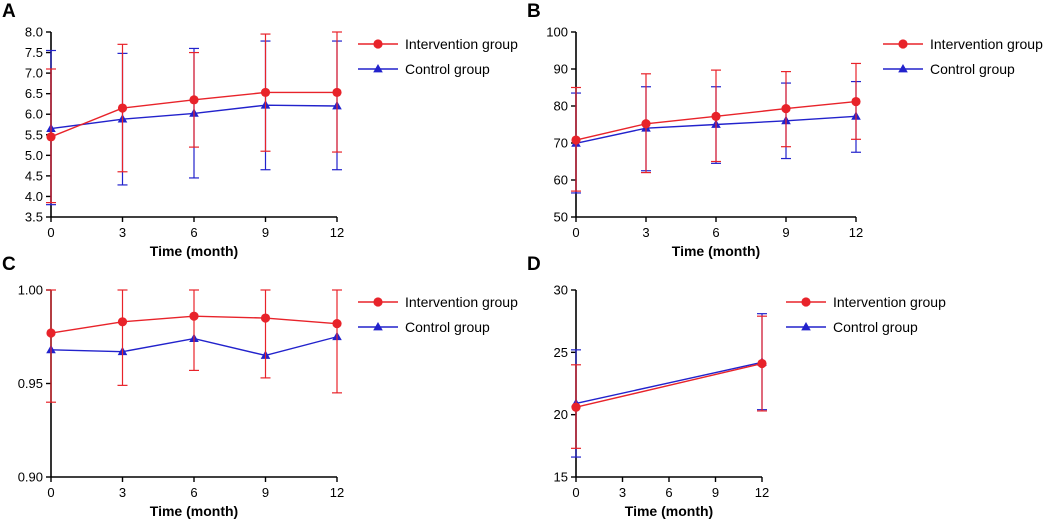  I want to click on y-tick-label: 50, so click(561, 217).